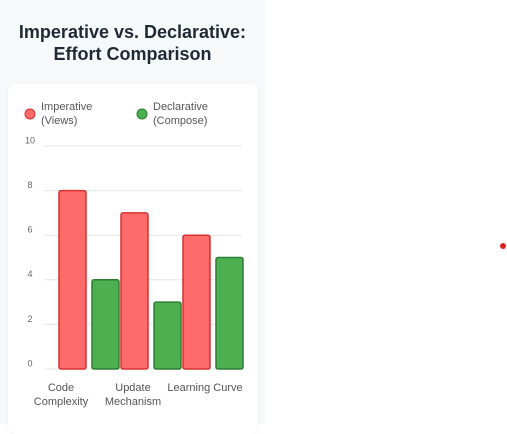  What do you see at coordinates (503, 246) in the screenshot?
I see `indicator-dot` at bounding box center [503, 246].